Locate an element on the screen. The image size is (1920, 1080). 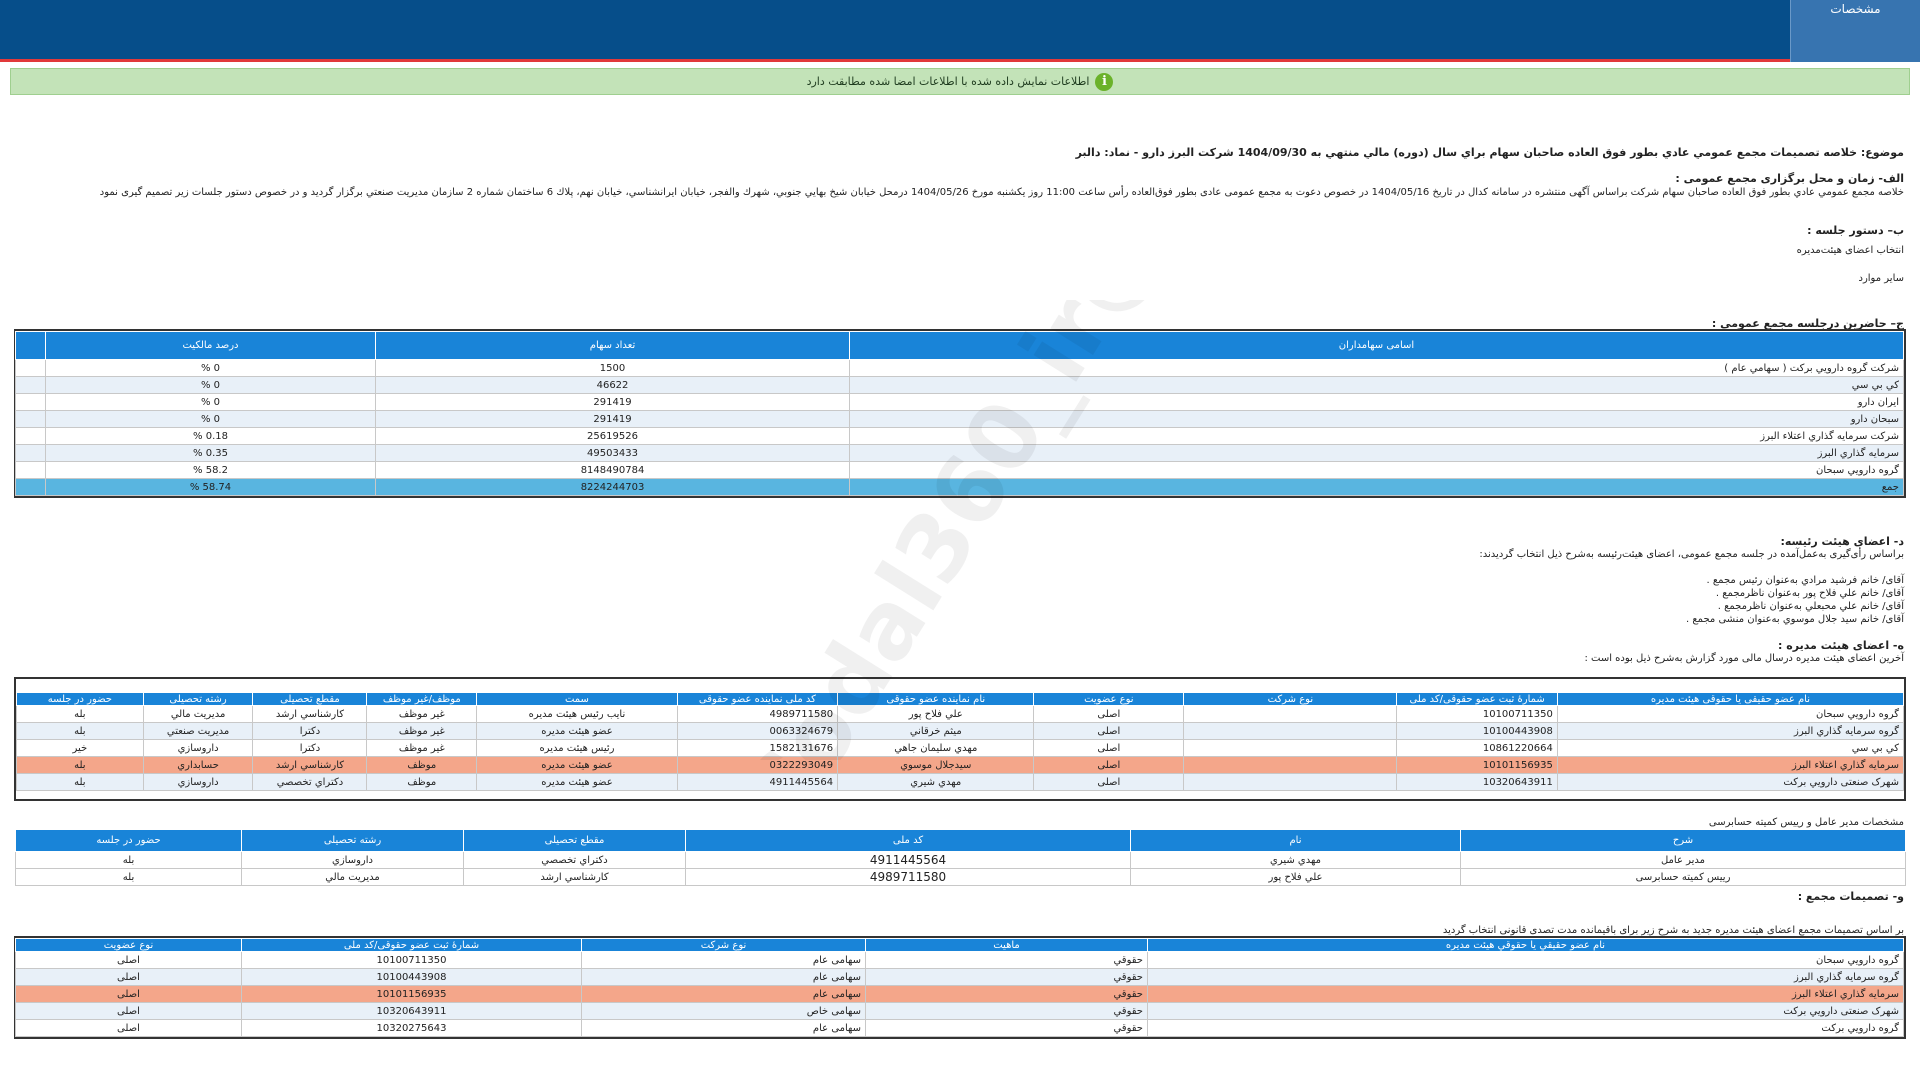
share-count: 25619526 is located at coordinates (612, 436).